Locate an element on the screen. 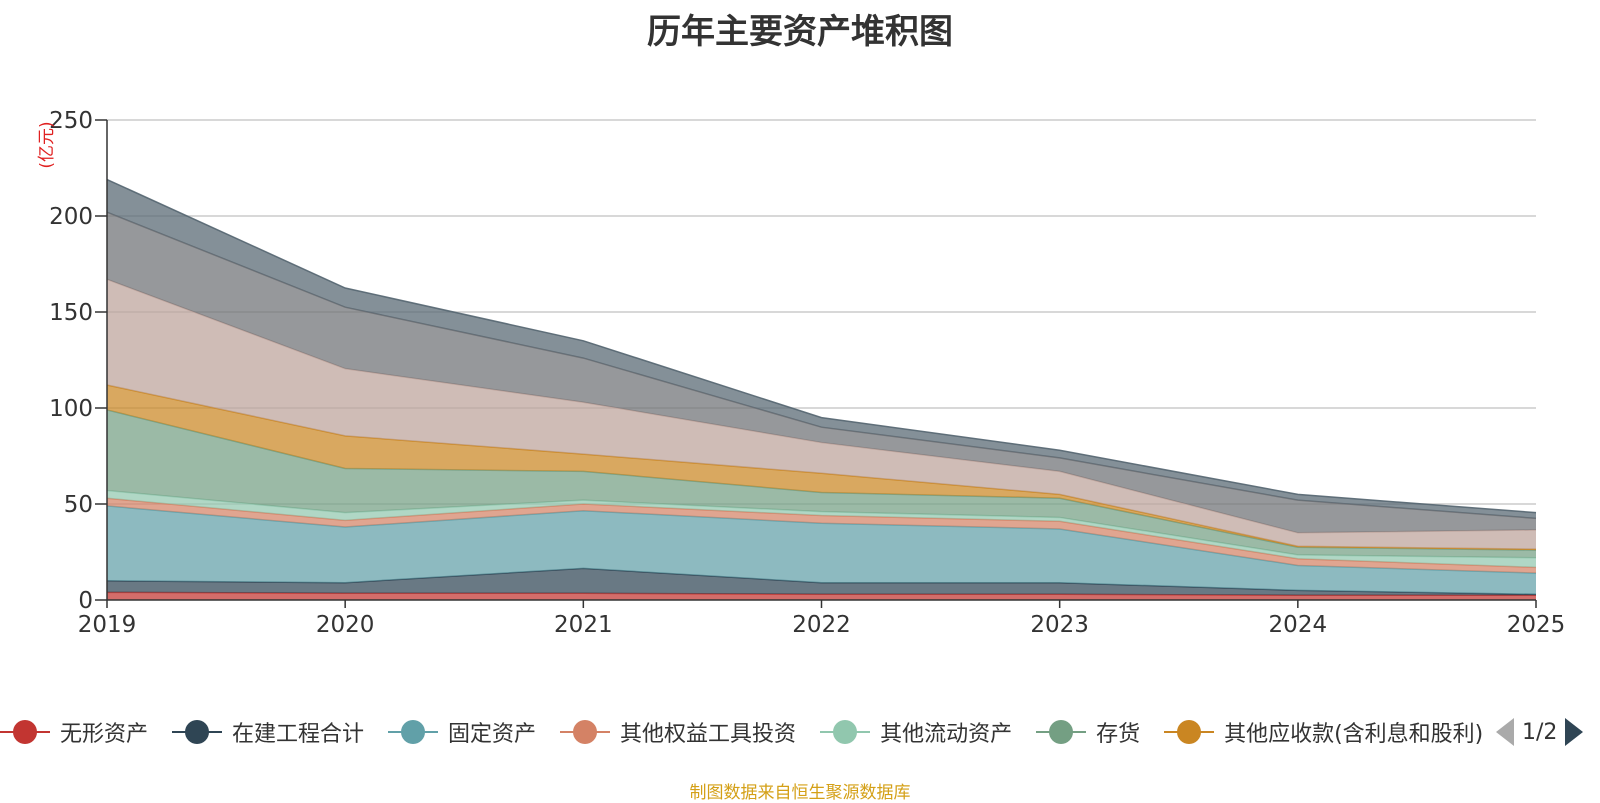  area-在建工程合计 is located at coordinates (821, 582).